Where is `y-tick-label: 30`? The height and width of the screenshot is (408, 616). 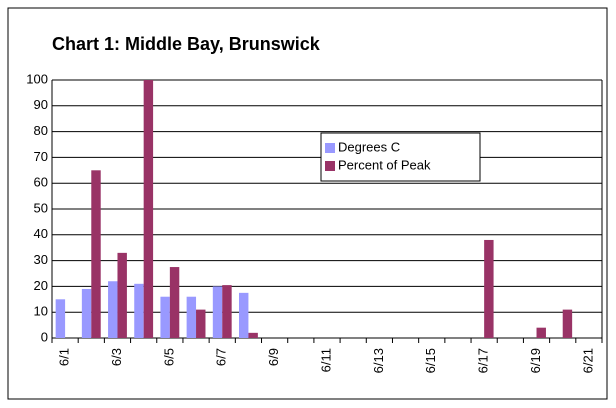
y-tick-label: 30 is located at coordinates (41, 259).